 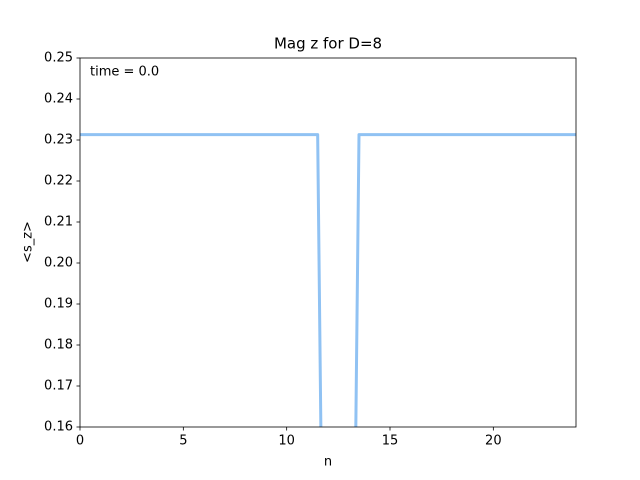 I want to click on y-tick-label: 0.19, so click(x=58, y=304).